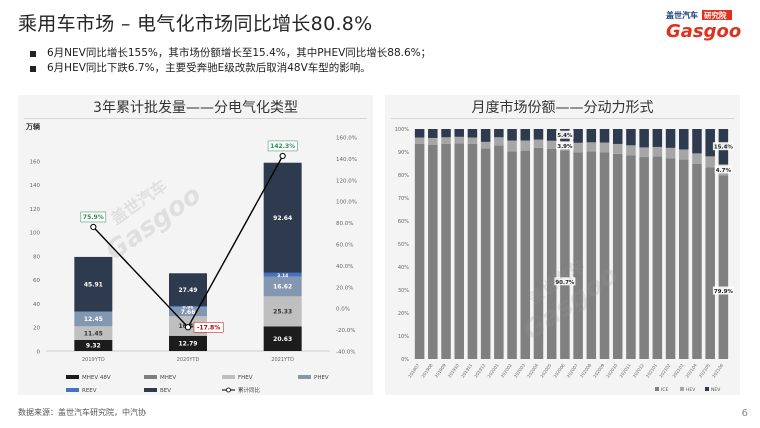 Image resolution: width=760 pixels, height=428 pixels. What do you see at coordinates (282, 146) in the screenshot?
I see `growth-label-box` at bounding box center [282, 146].